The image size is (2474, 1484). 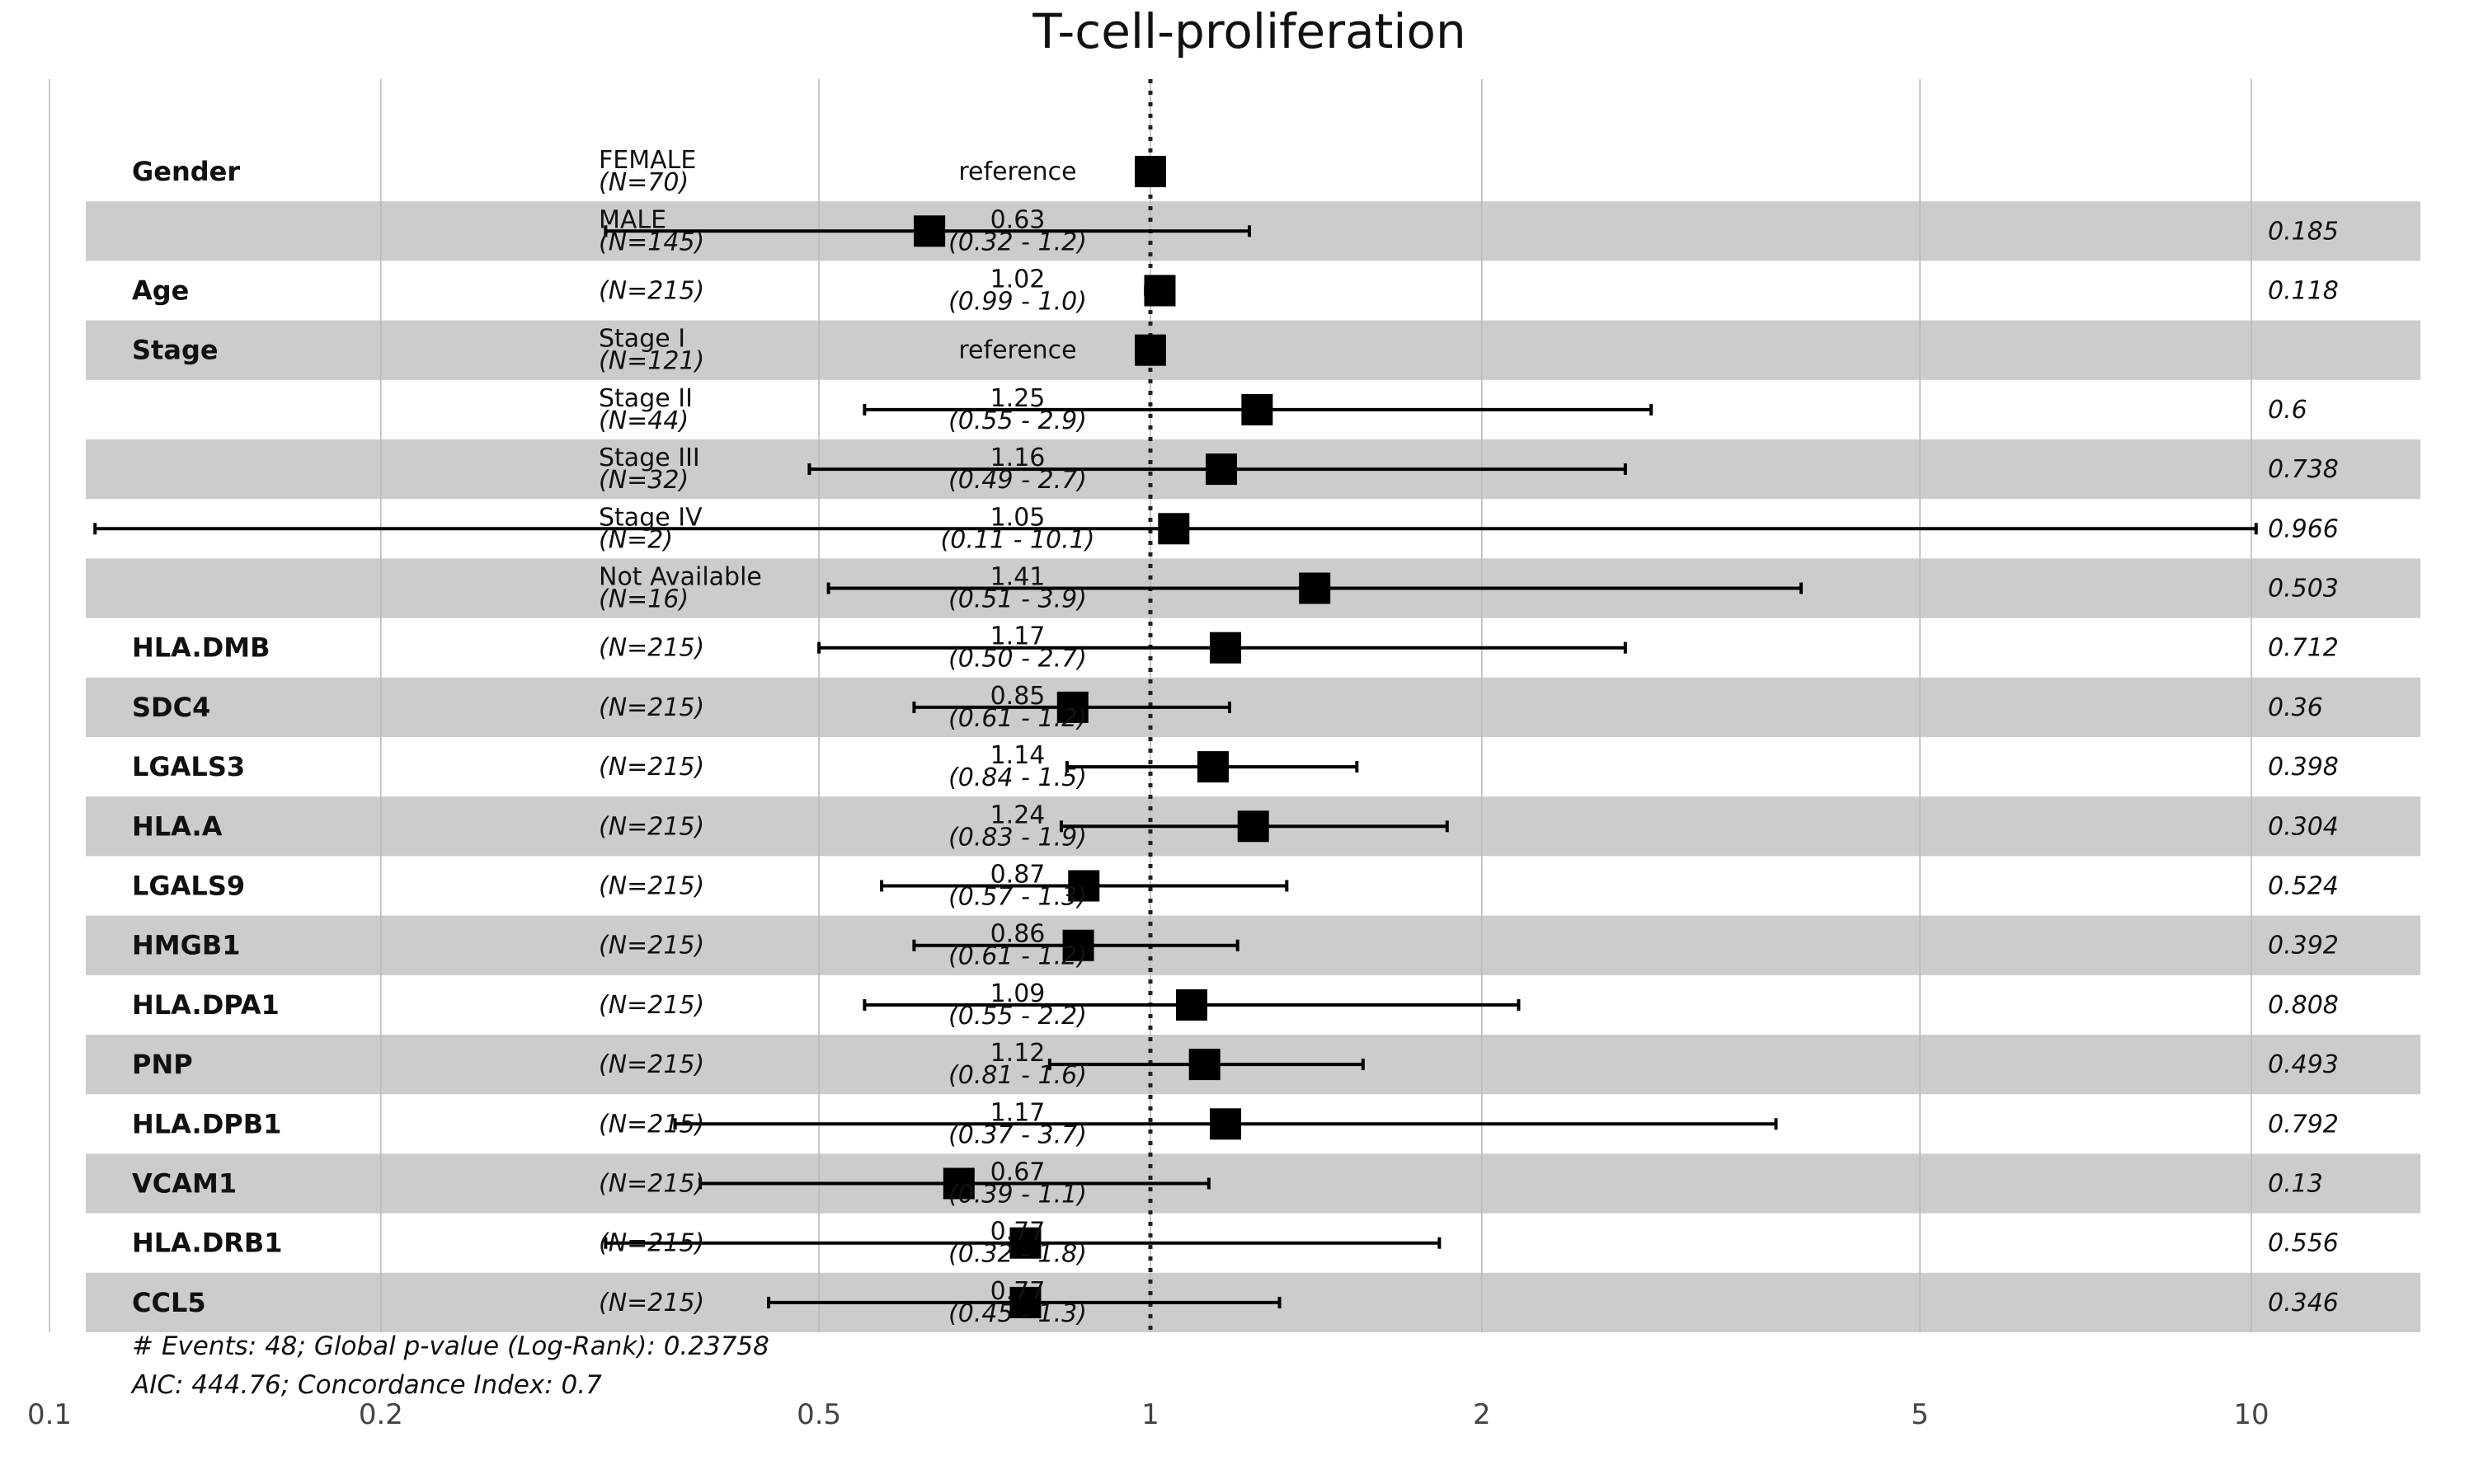 What do you see at coordinates (2295, 1184) in the screenshot?
I see `row-p-value: 0.13` at bounding box center [2295, 1184].